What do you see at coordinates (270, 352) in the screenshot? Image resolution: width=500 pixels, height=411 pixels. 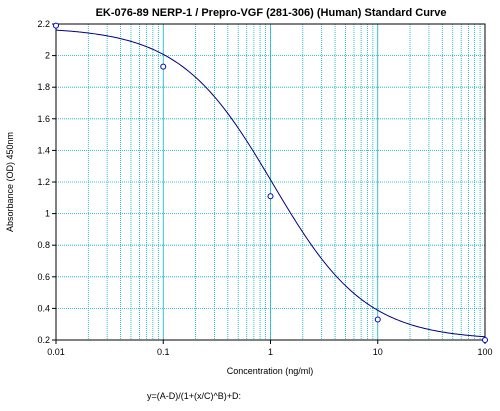 I see `x-tick-label: 1` at bounding box center [270, 352].